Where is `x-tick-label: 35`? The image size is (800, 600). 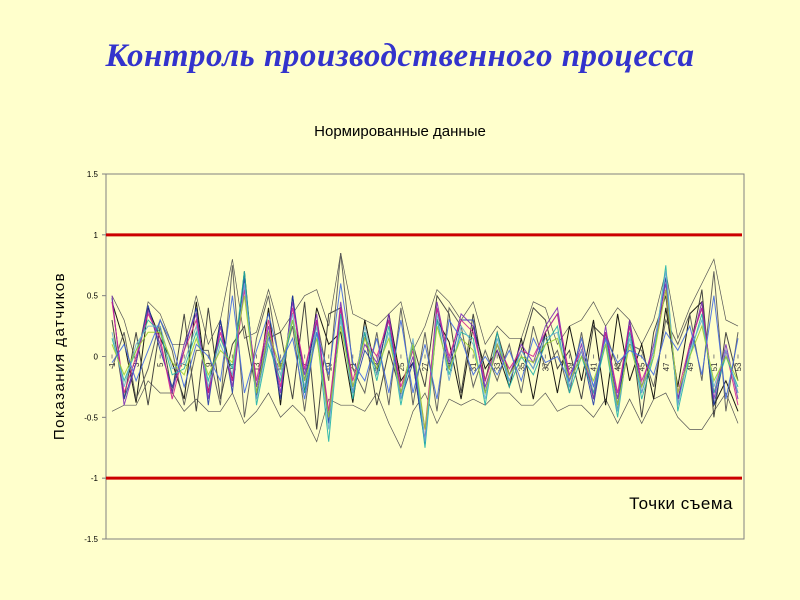 x-tick-label: 35 is located at coordinates (521, 366).